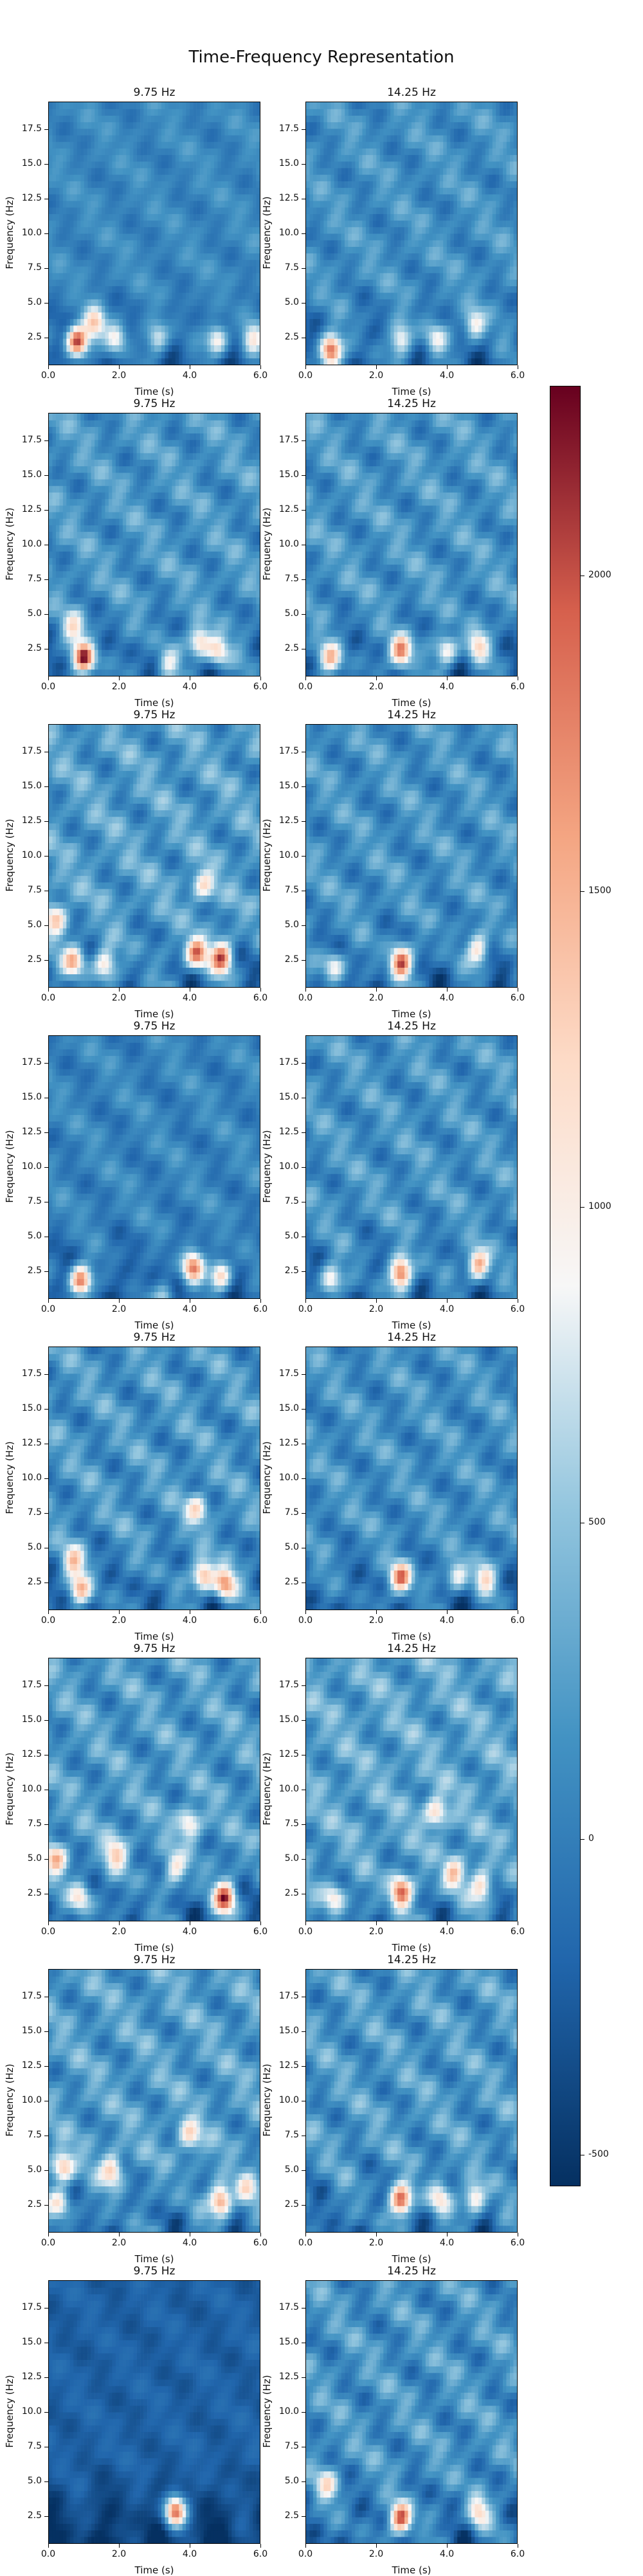 The image size is (643, 2576). Describe the element at coordinates (599, 1206) in the screenshot. I see `colorbar-tick-label: 1000` at that location.